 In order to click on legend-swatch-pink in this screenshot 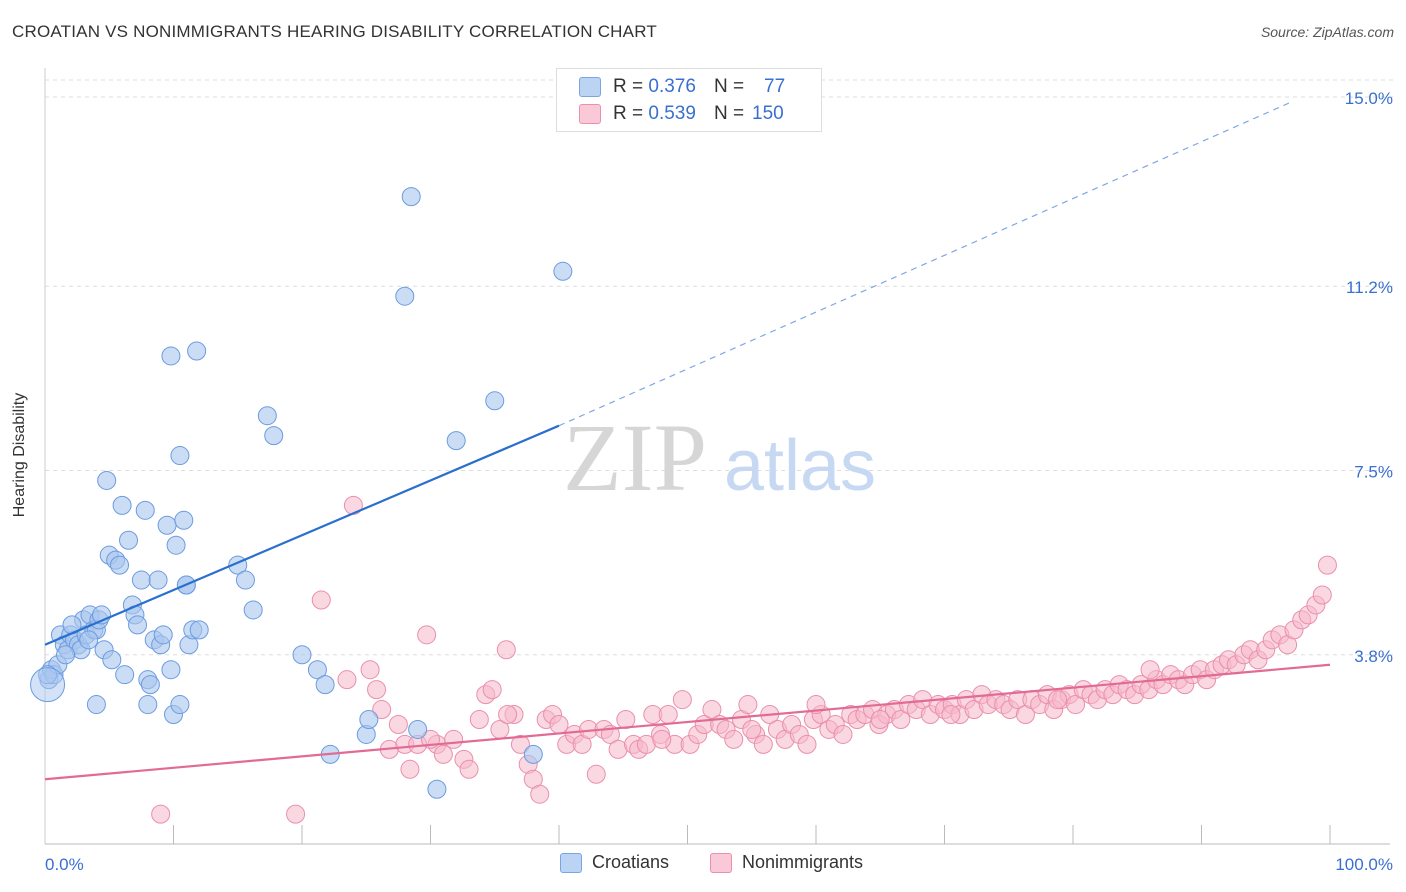, I will do `click(590, 114)`.